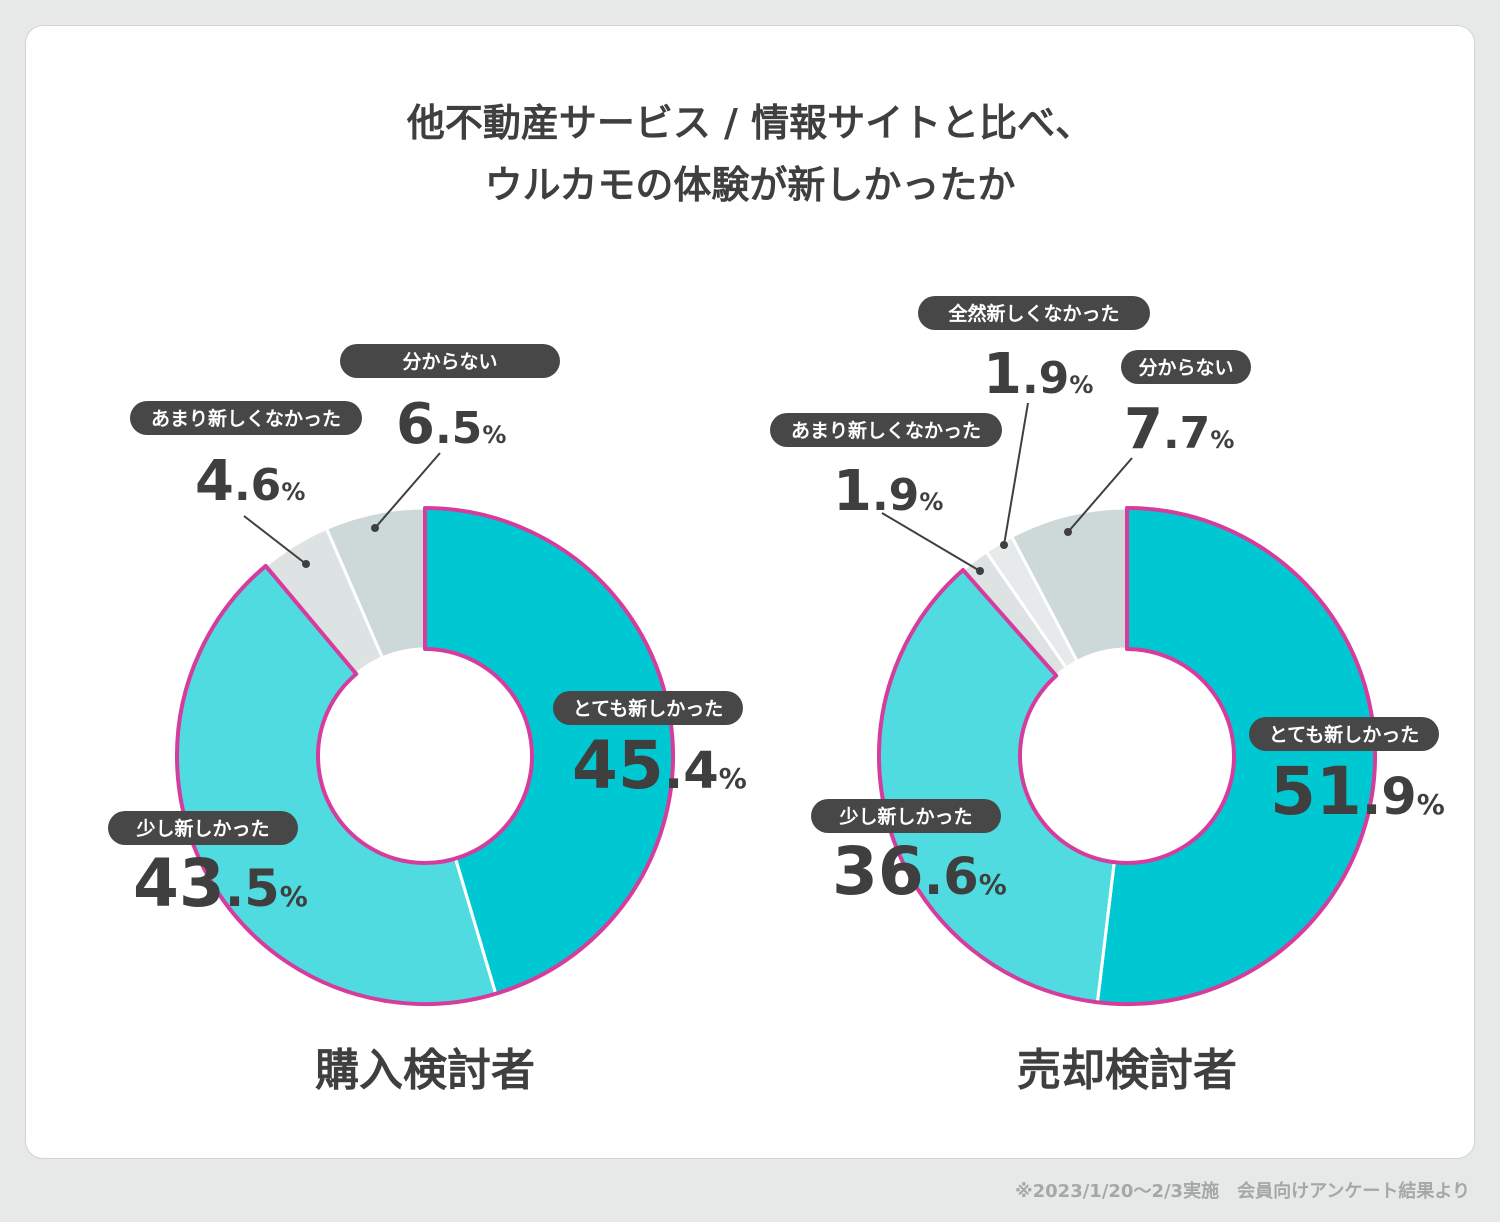 The image size is (1500, 1222). What do you see at coordinates (425, 756) in the screenshot?
I see `highlight-outline` at bounding box center [425, 756].